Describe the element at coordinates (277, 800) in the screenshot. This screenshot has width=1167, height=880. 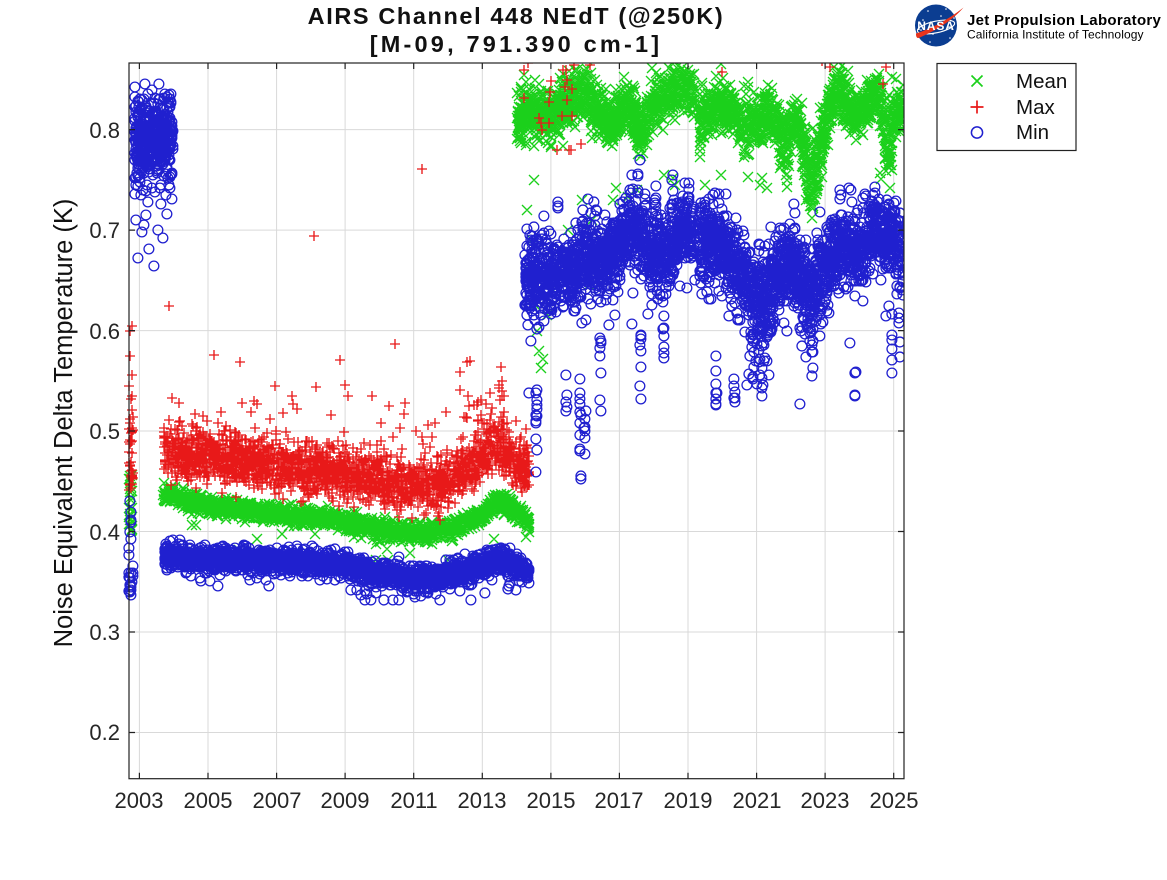
I see `svg-text: 2007` at that location.